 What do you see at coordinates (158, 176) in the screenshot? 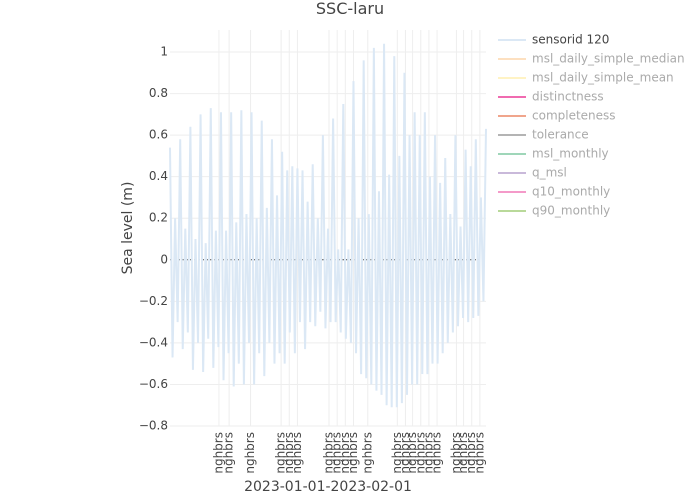
I see `y-tick-label: 0.4` at bounding box center [158, 176].